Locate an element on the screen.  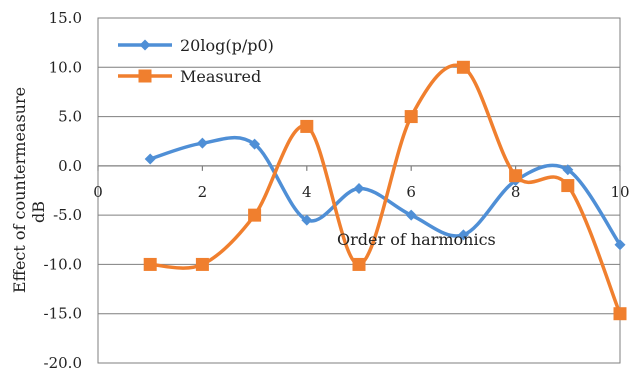
x-tick-labels: 0 2 4 6 8 10 is located at coordinates (361, 183).